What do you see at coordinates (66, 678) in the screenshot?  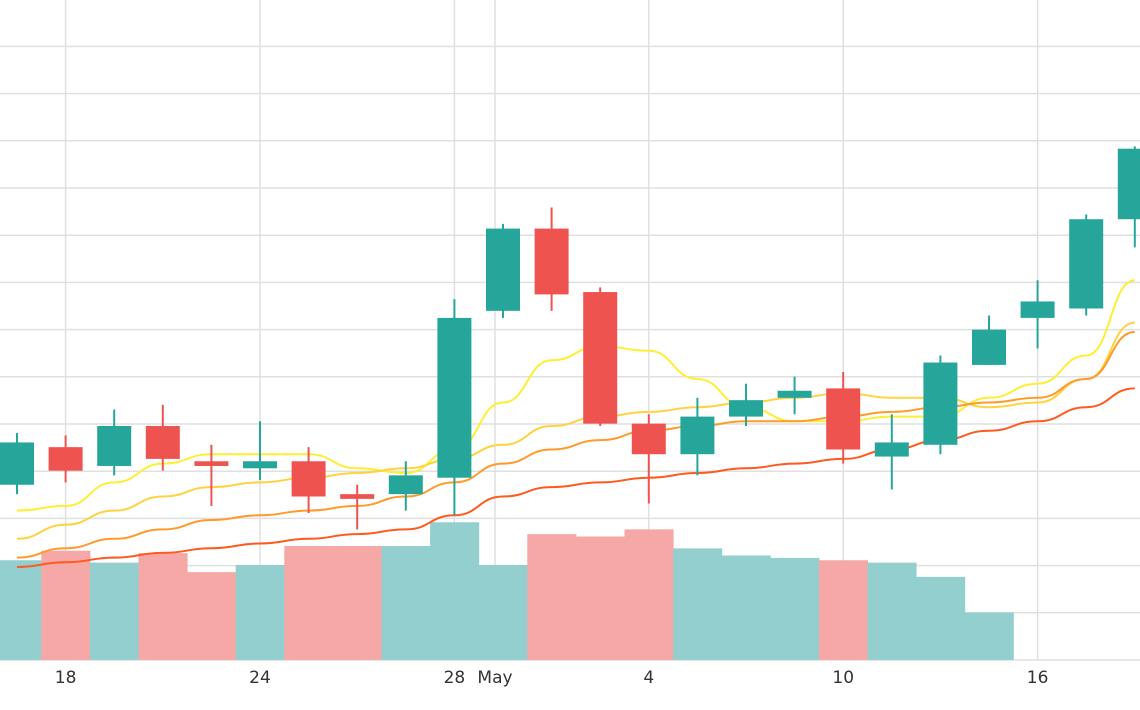 I see `x-tick-label: 18` at bounding box center [66, 678].